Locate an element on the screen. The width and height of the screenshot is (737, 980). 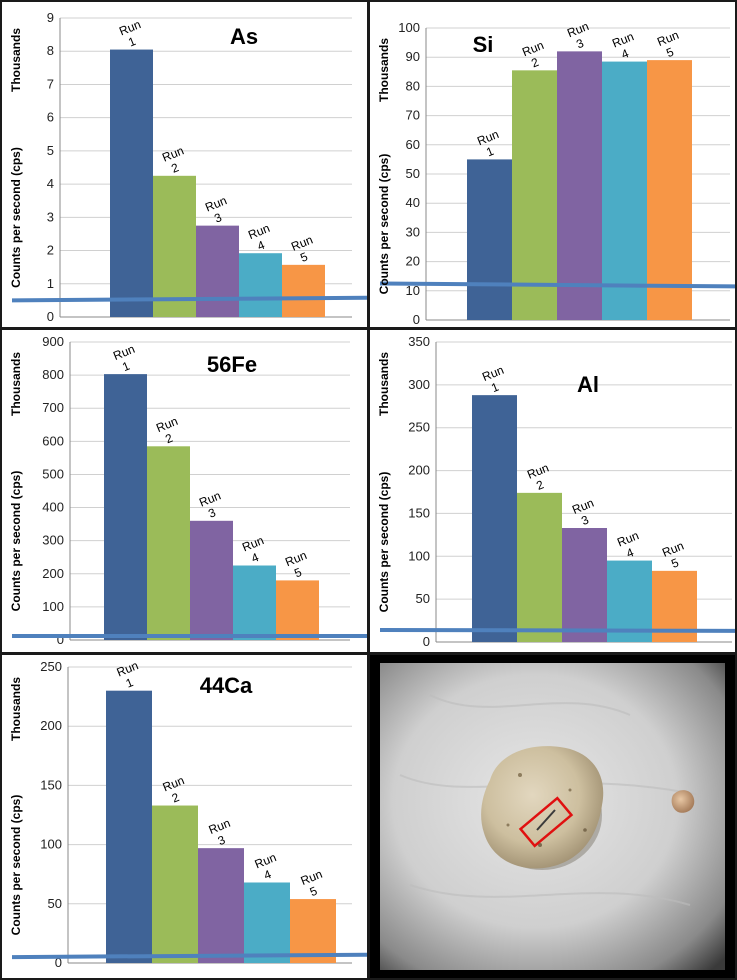
y-tick-label: 90 is located at coordinates (413, 56).